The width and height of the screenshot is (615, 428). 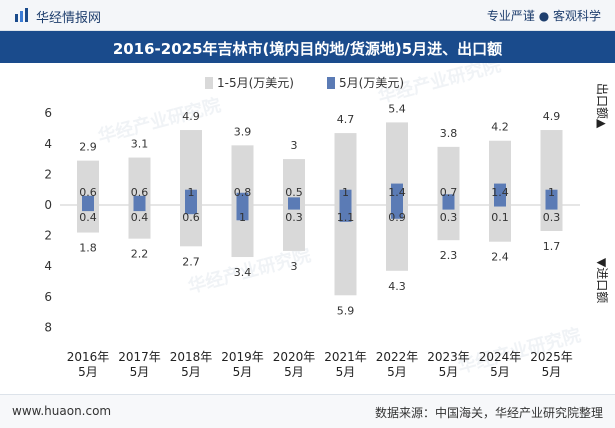 I want to click on export-cumulative-label: 3.9, so click(x=243, y=131).